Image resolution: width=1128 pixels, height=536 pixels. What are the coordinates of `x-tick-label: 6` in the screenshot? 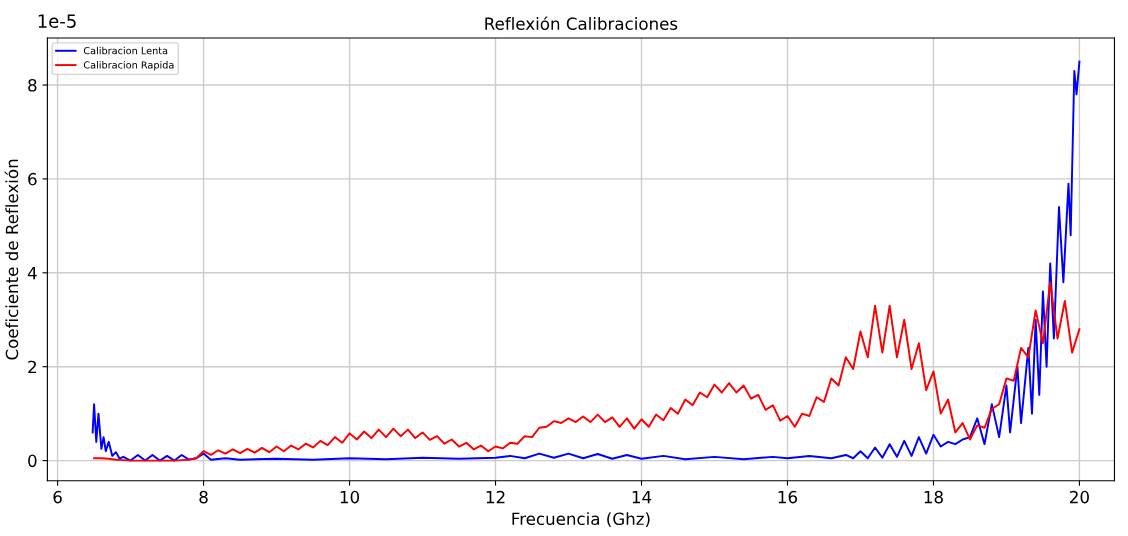 It's located at (57, 497).